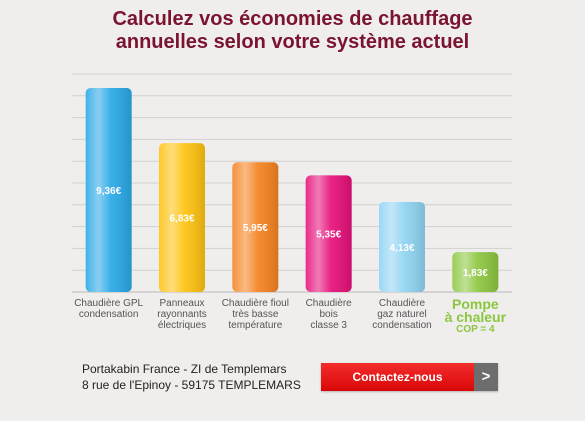 Image resolution: width=585 pixels, height=421 pixels. What do you see at coordinates (182, 314) in the screenshot?
I see `tick-label: Panneaux rayonnants électriques` at bounding box center [182, 314].